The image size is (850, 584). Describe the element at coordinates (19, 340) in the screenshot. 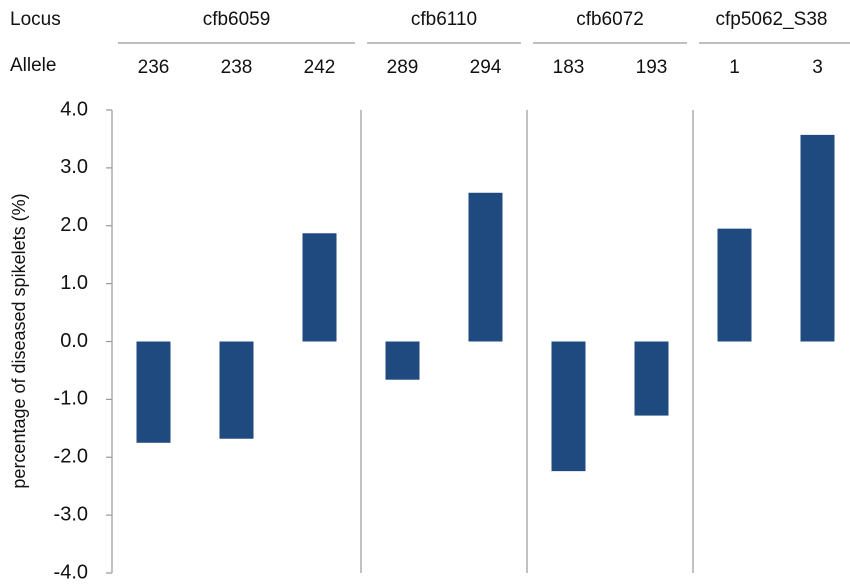

I see `y-axis-label: percentage of diseased spikelets (%)` at that location.